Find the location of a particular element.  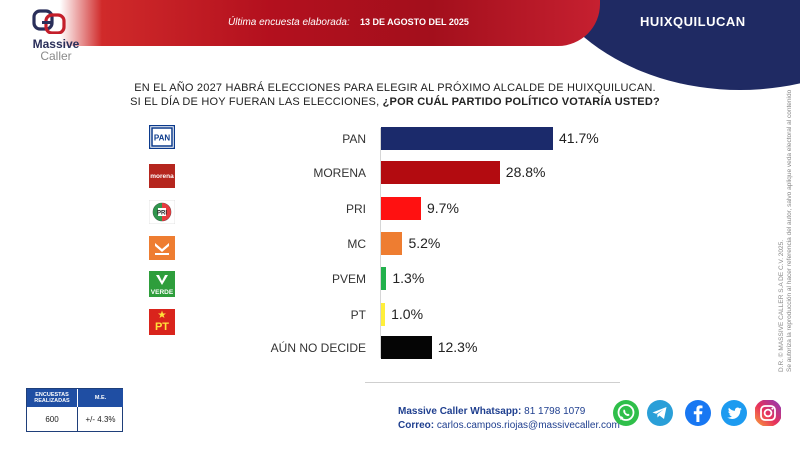

pt-logo-icon: PT is located at coordinates (162, 322).